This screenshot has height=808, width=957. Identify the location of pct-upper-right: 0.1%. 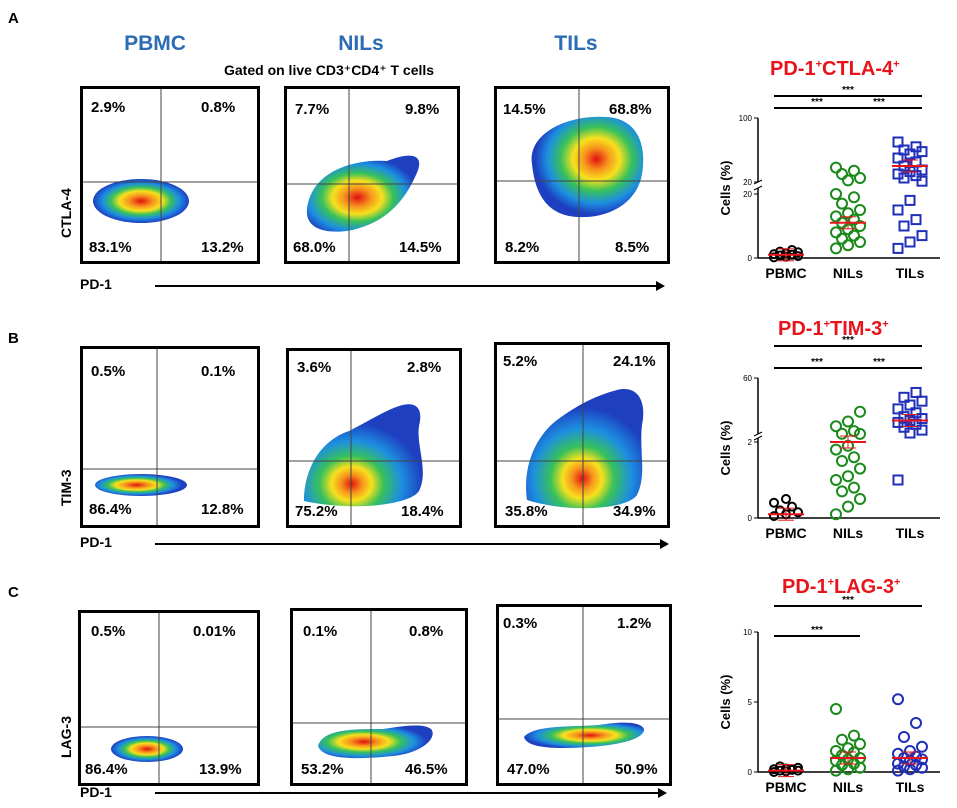
(218, 371).